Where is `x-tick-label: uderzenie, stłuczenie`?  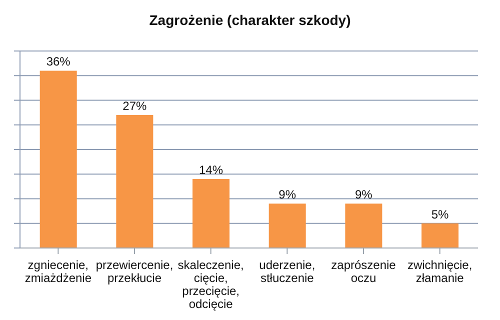 x-tick-label: uderzenie, stłuczenie is located at coordinates (287, 271).